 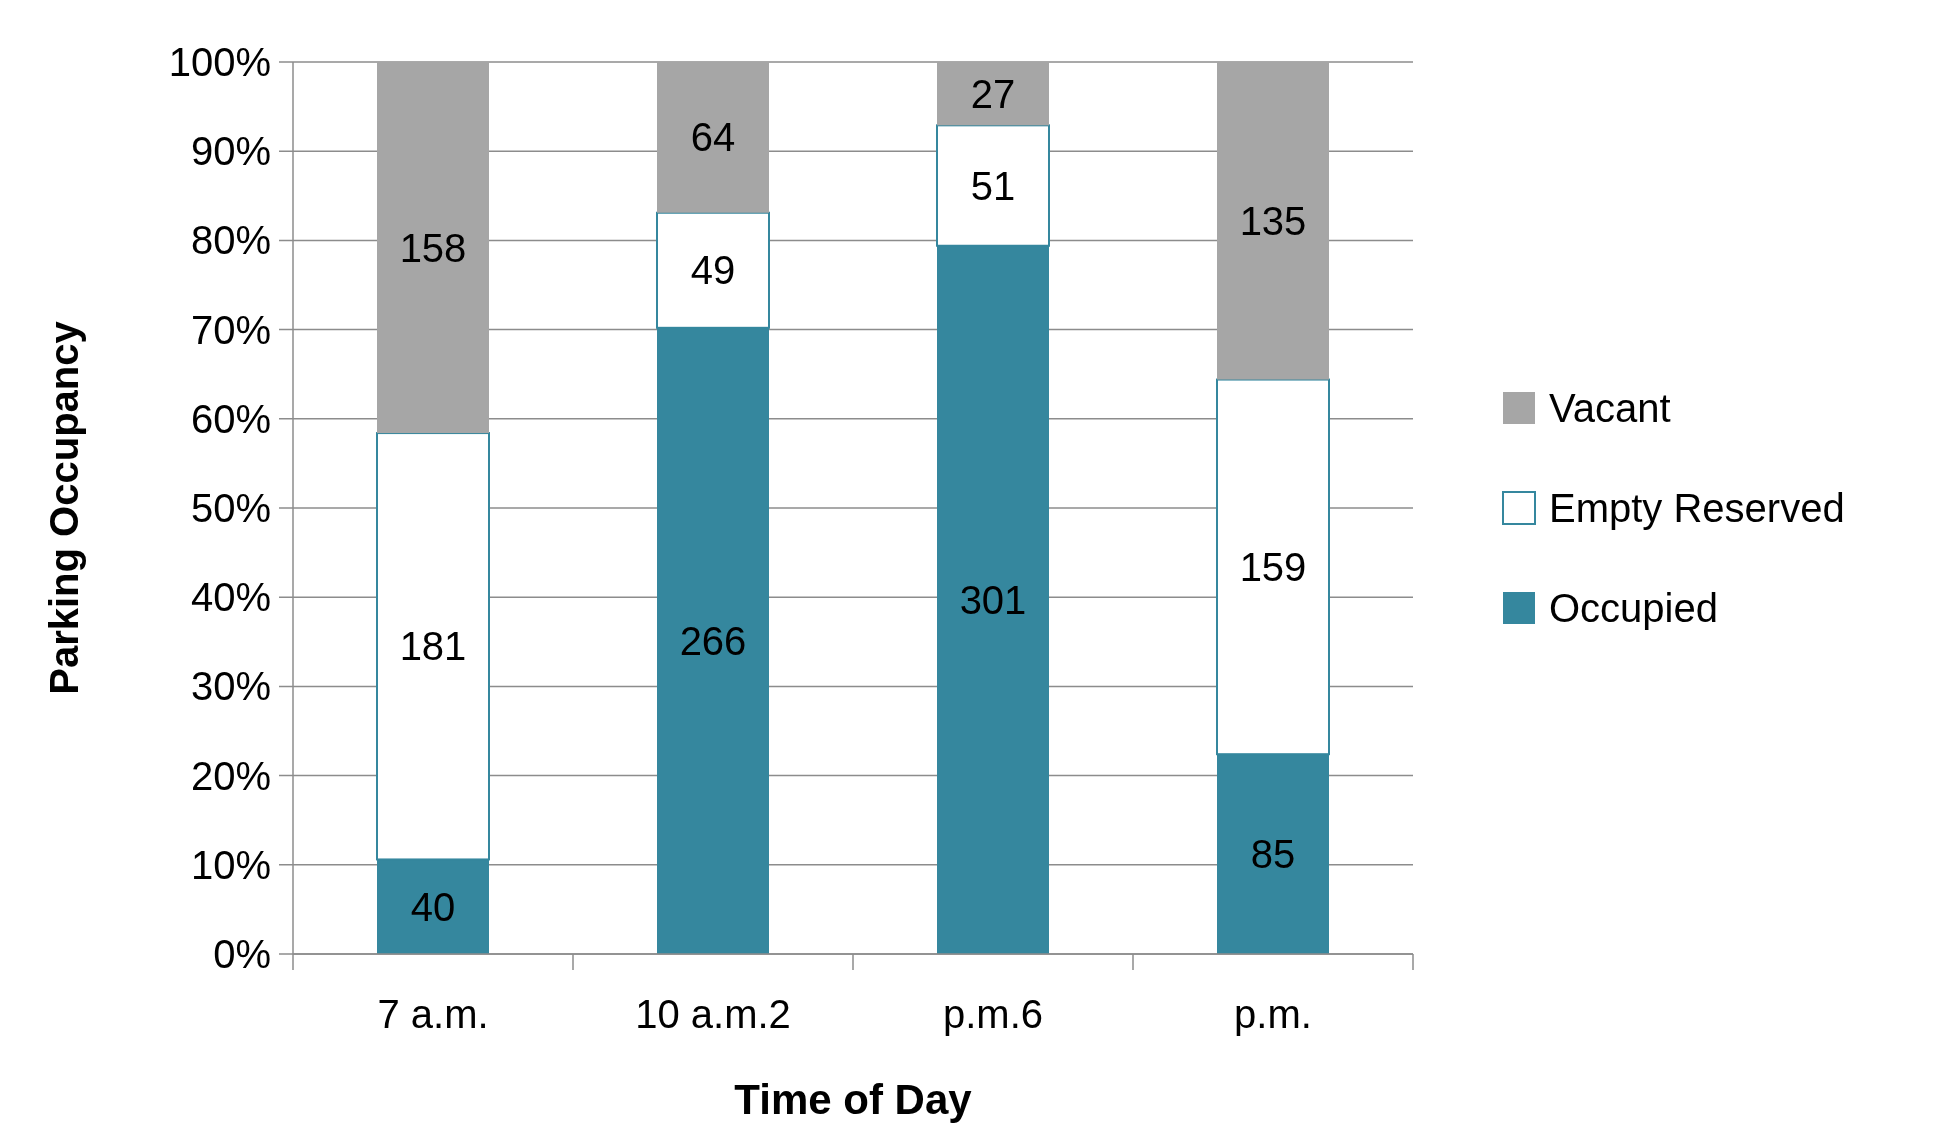 What do you see at coordinates (230, 686) in the screenshot?
I see `y-tick-label: 30%` at bounding box center [230, 686].